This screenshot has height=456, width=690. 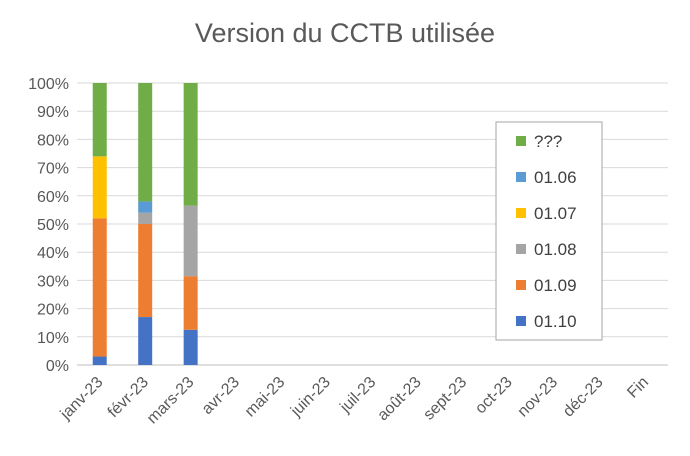 I want to click on legend-label: ???, so click(x=548, y=141).